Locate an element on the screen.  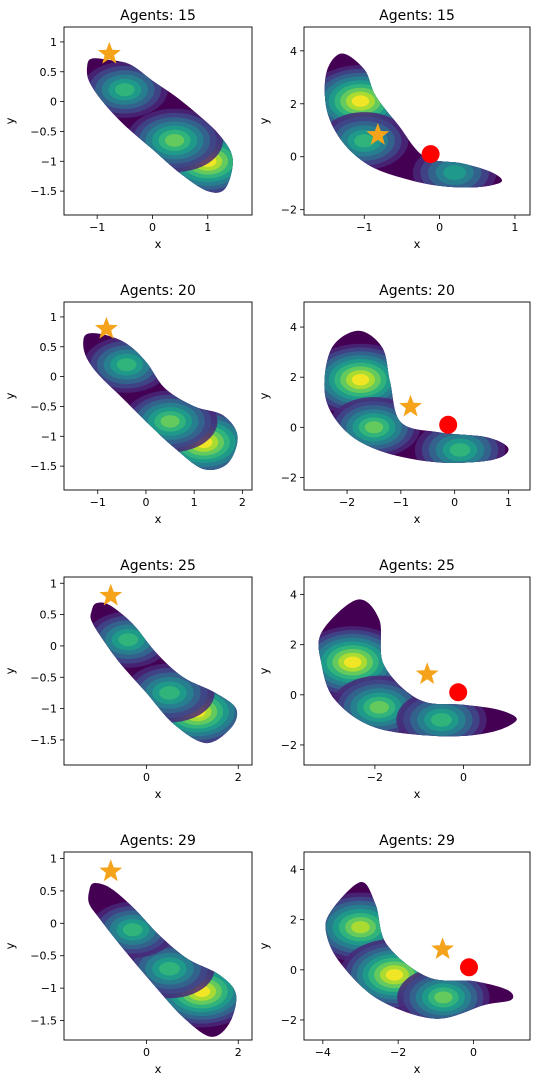
subplot-3: −1 0 1 2 −1.5 −1 −0.5 0 0.5 1 Agents: 20 x y is located at coordinates (128, 404).